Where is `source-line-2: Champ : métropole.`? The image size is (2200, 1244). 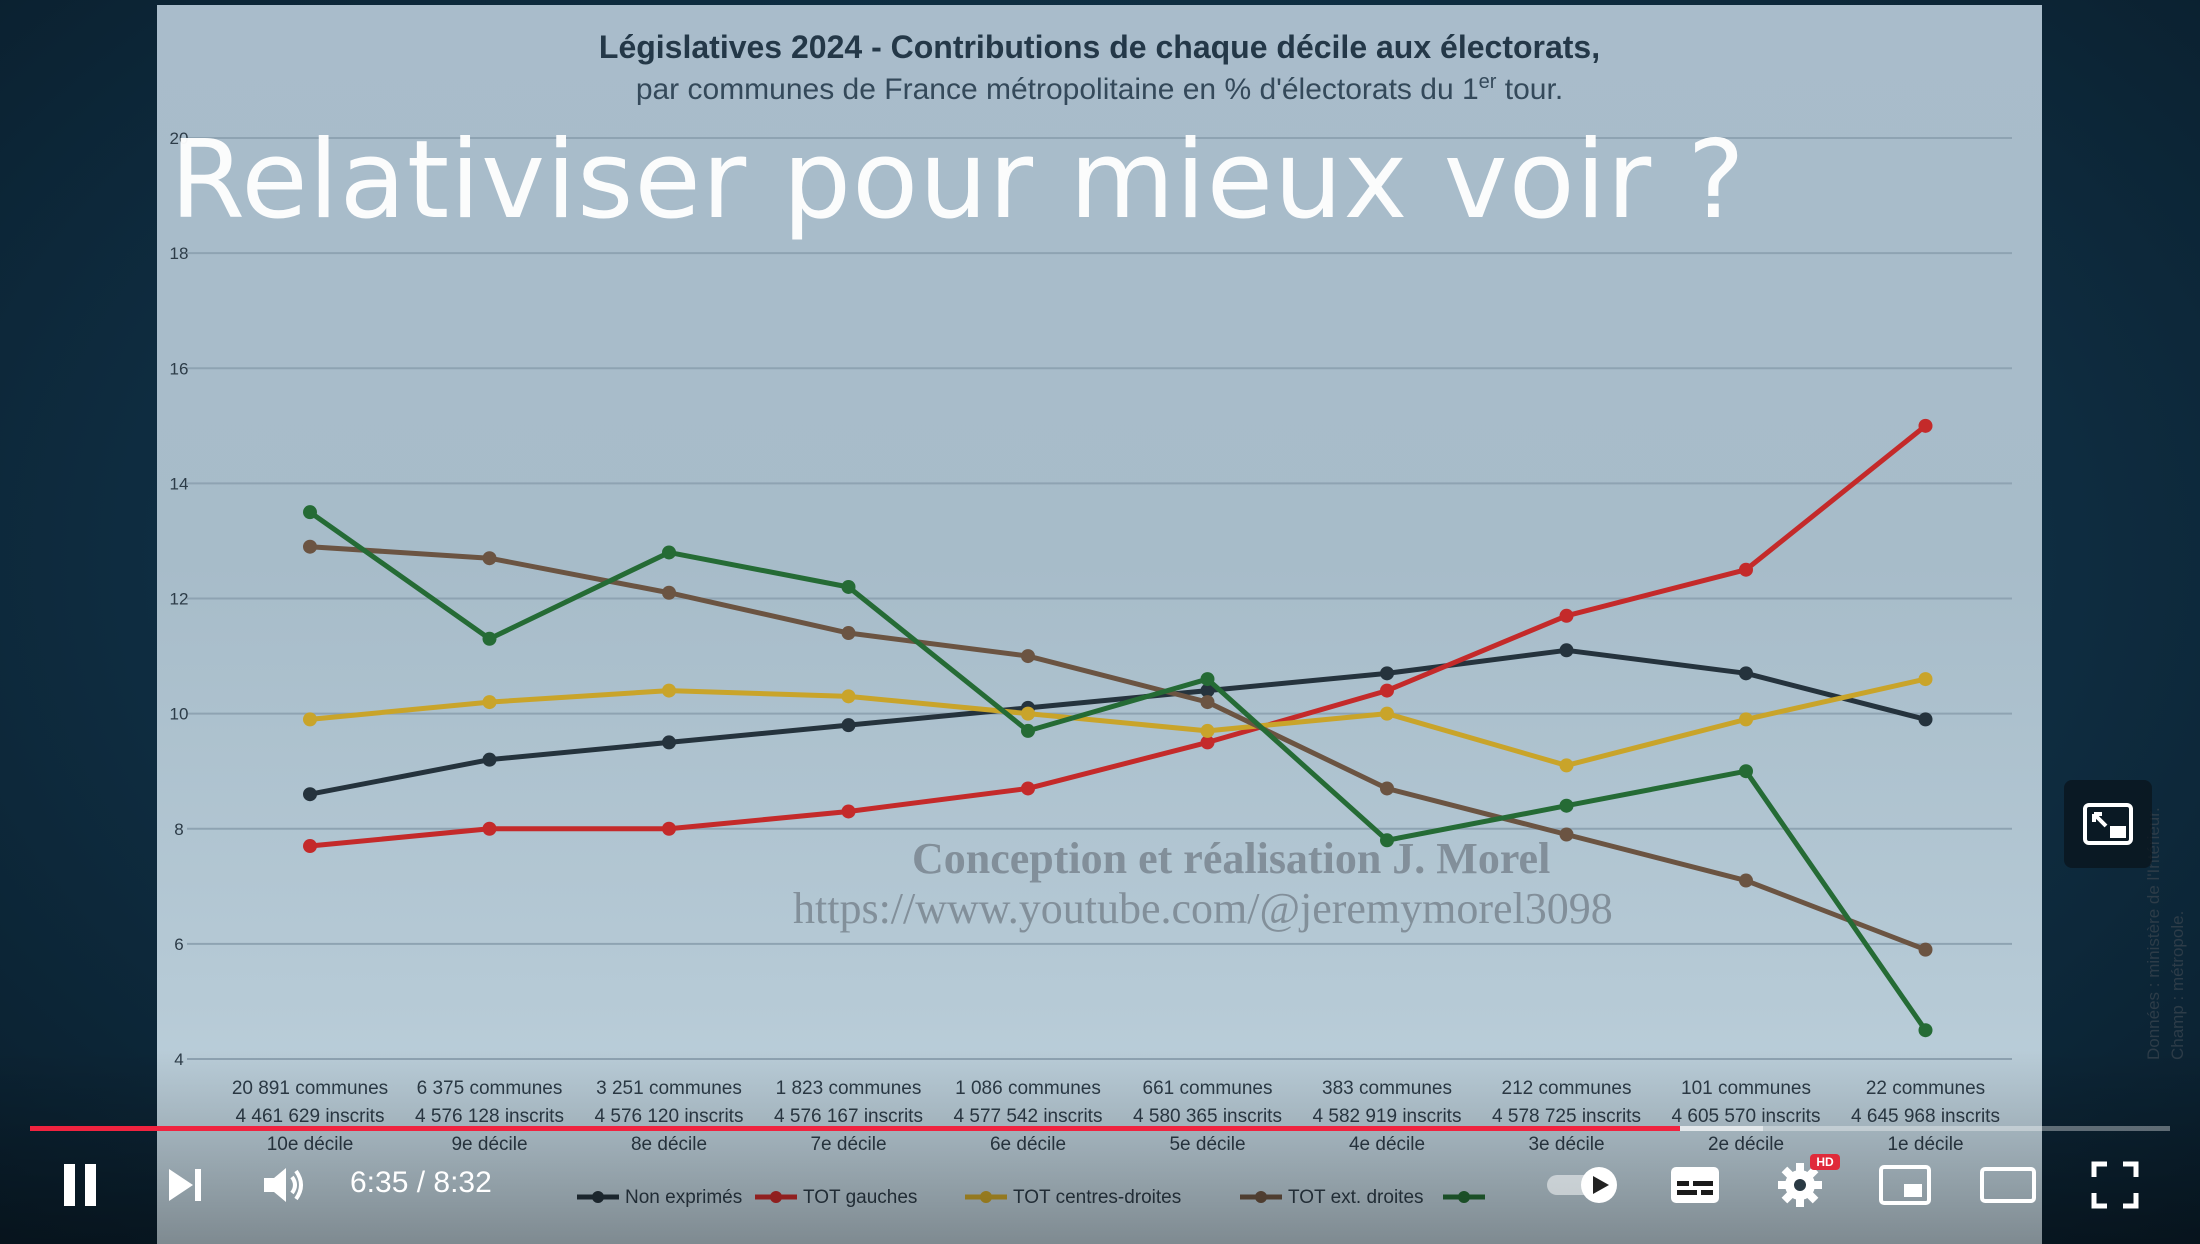 source-line-2: Champ : métropole. is located at coordinates (2177, 985).